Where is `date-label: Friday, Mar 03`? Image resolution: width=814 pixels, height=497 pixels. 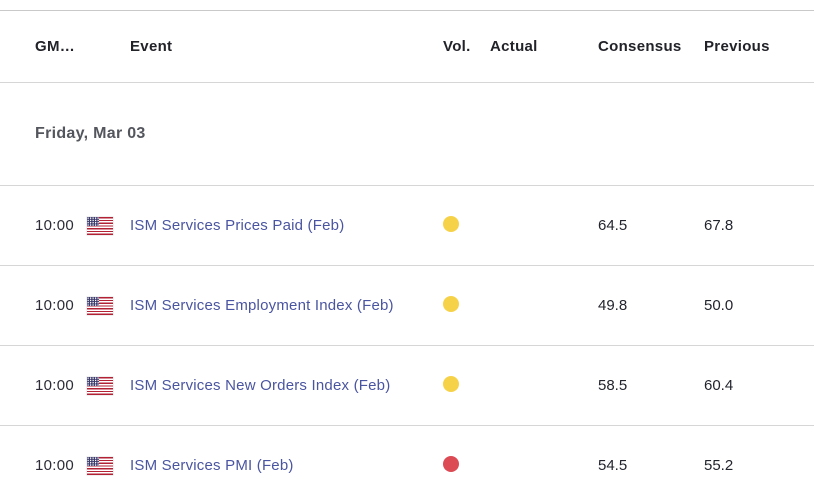
date-label: Friday, Mar 03 is located at coordinates (90, 133).